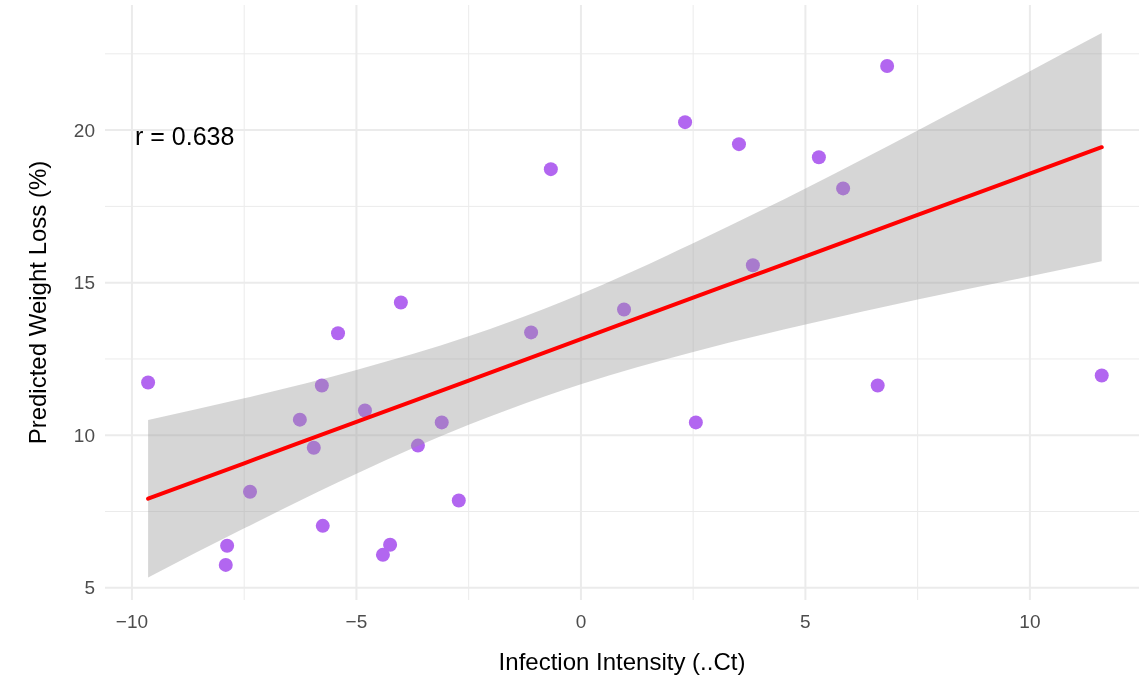  I want to click on y-tick-label: 10, so click(84, 435).